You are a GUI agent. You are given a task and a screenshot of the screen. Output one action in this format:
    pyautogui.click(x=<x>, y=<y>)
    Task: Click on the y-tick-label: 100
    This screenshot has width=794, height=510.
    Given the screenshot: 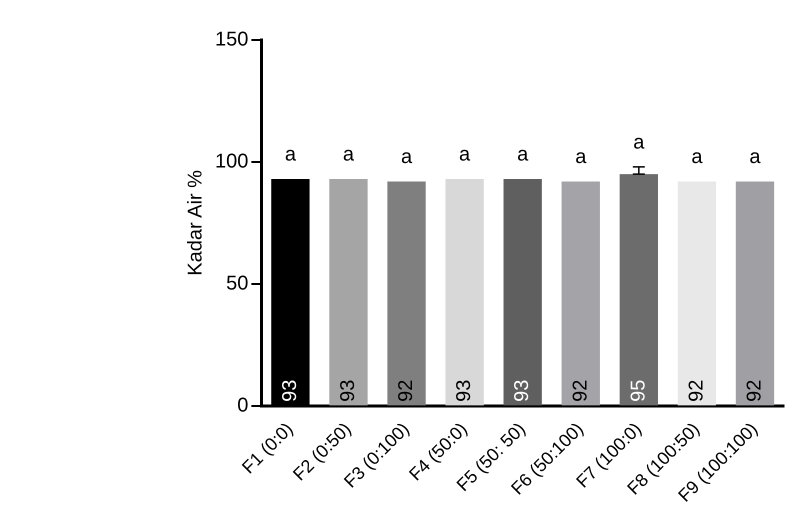 What is the action you would take?
    pyautogui.click(x=231, y=161)
    